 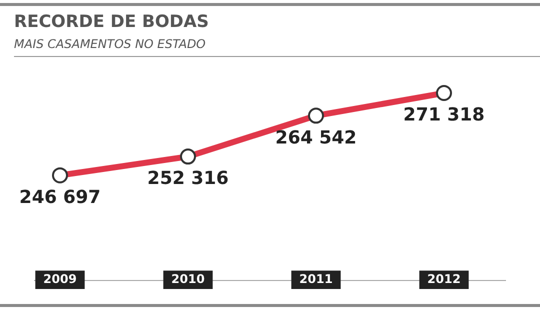 I want to click on data-label: 271 318, so click(x=444, y=115).